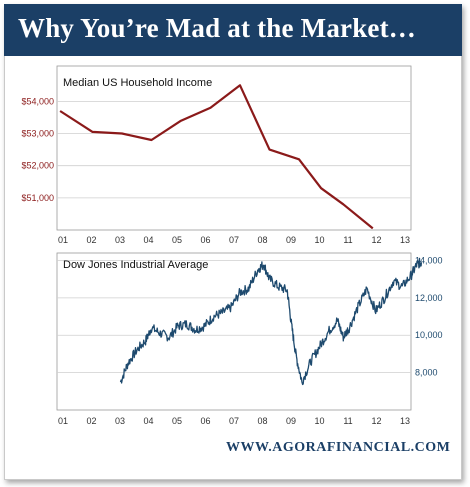  What do you see at coordinates (347, 240) in the screenshot?
I see `median-us-household-income-x-tick-label: 11` at bounding box center [347, 240].